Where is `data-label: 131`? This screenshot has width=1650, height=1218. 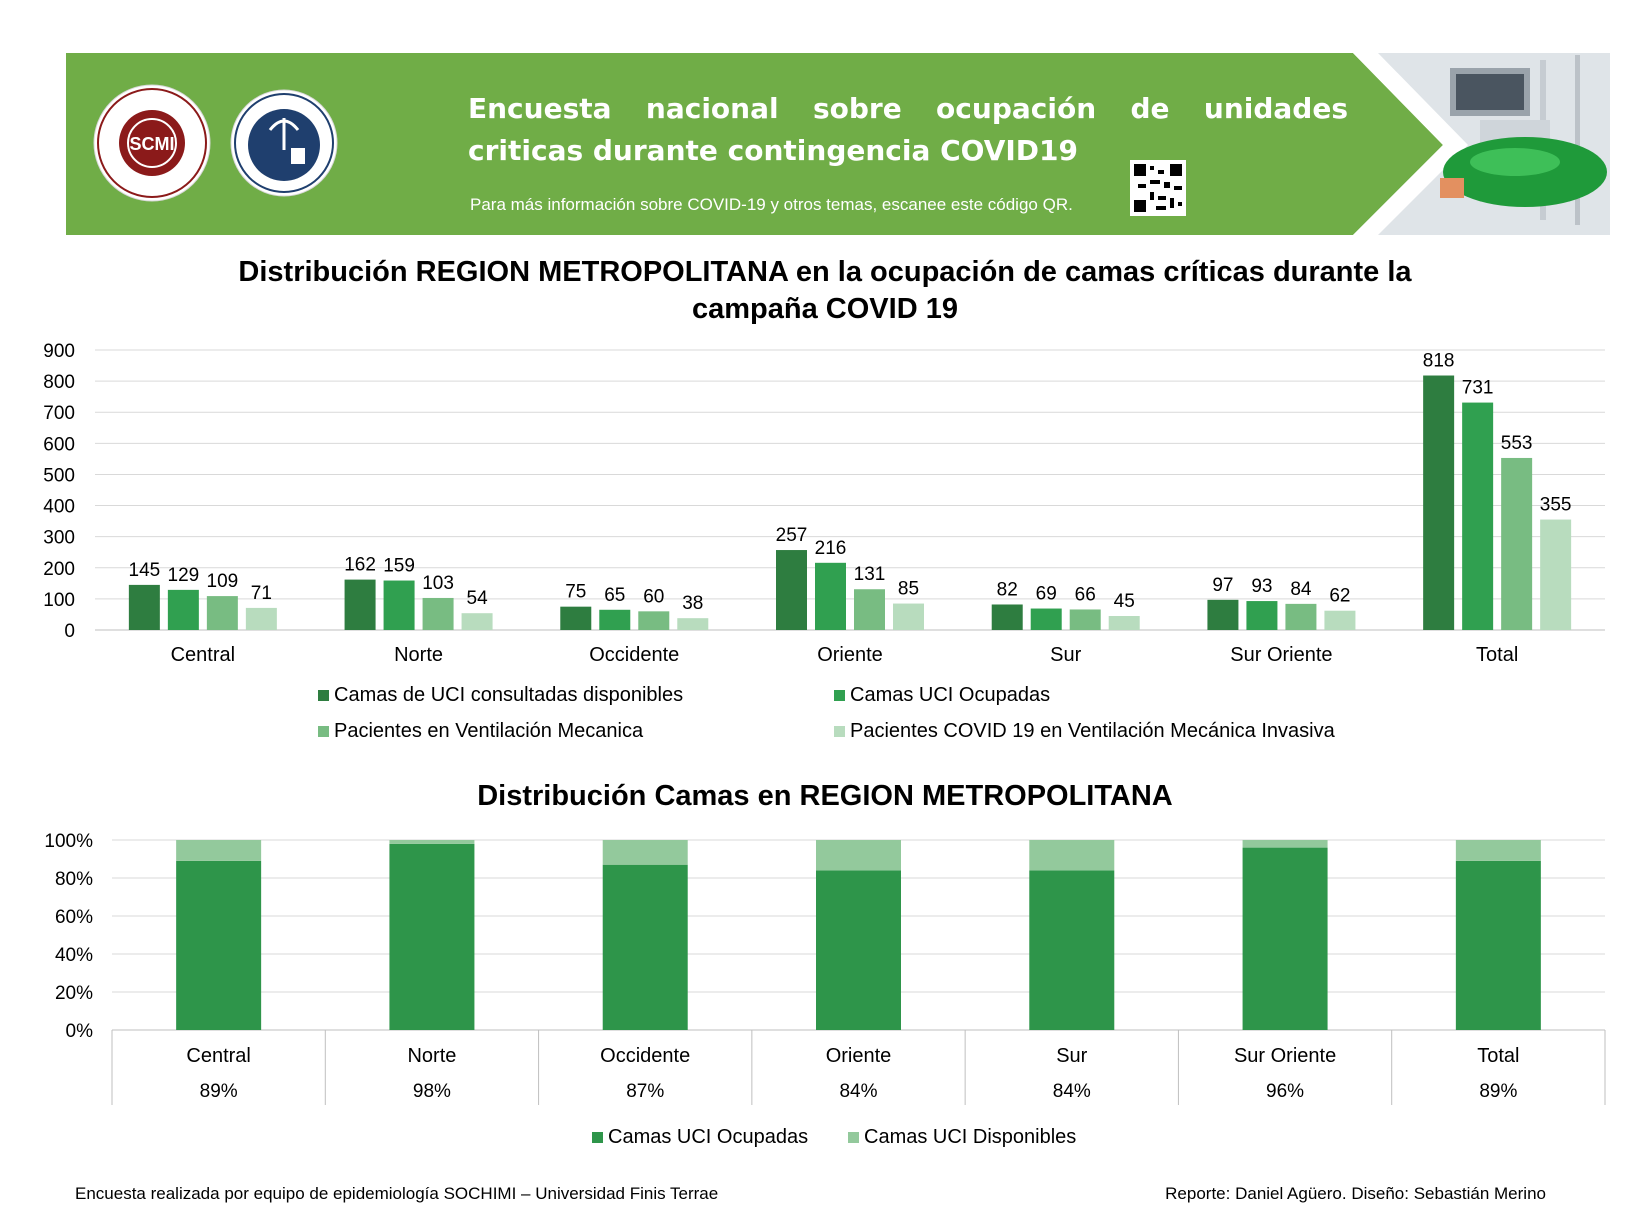
data-label: 131 is located at coordinates (870, 574).